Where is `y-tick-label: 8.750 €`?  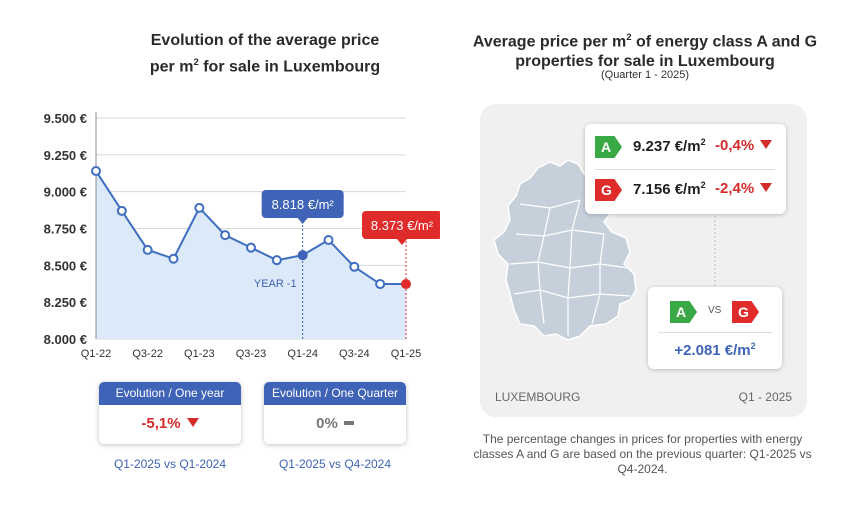
y-tick-label: 8.750 € is located at coordinates (65, 229).